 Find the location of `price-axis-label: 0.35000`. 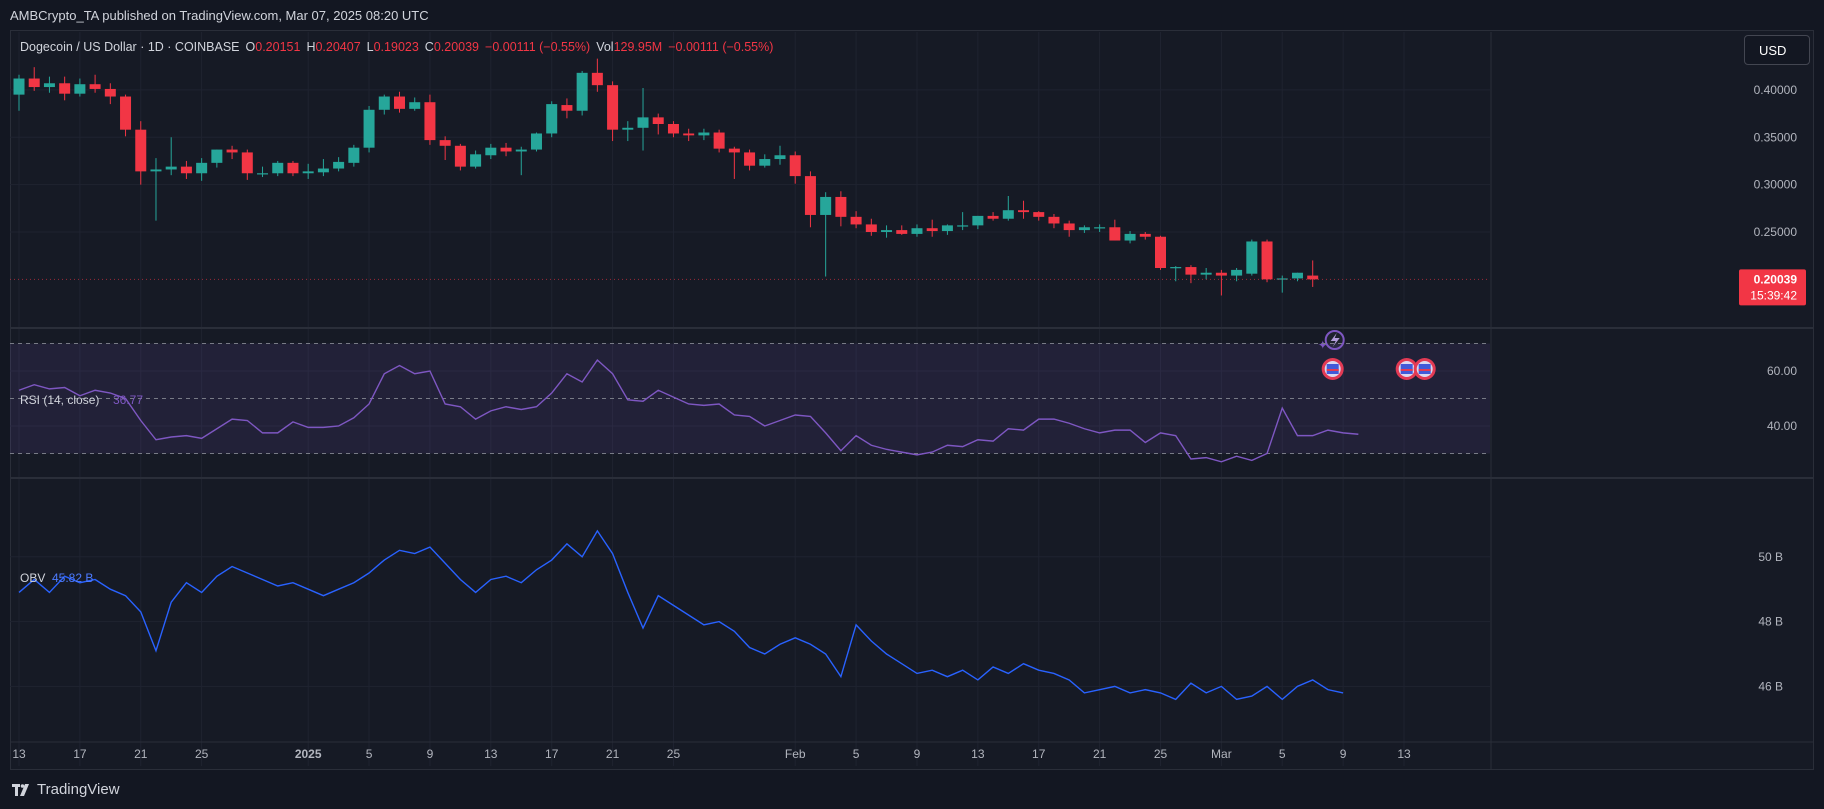

price-axis-label: 0.35000 is located at coordinates (1776, 137).